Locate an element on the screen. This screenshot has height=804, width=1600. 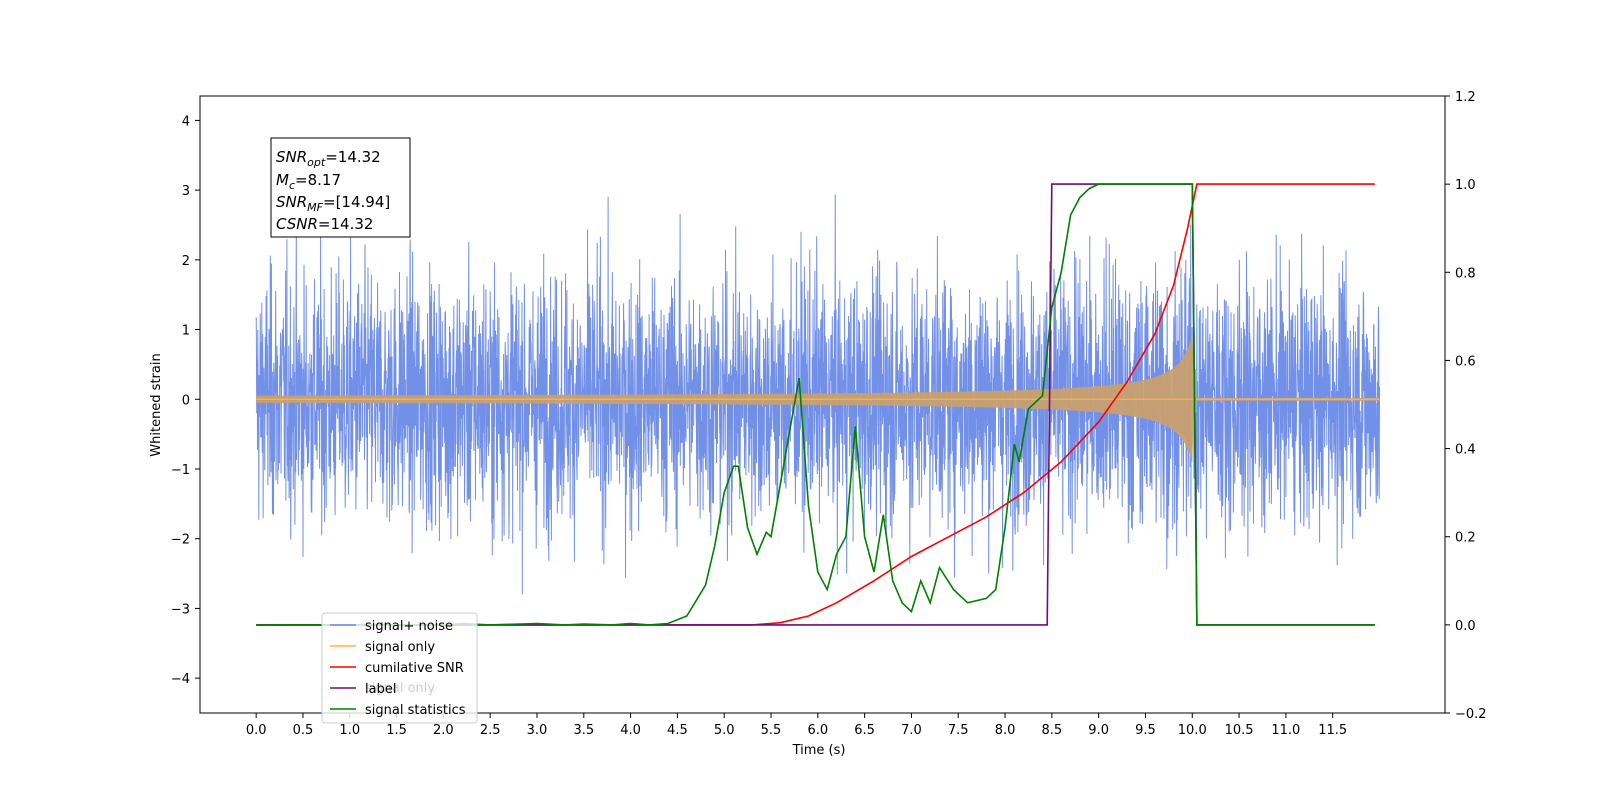
y-tick-label: −1 is located at coordinates (180, 470).